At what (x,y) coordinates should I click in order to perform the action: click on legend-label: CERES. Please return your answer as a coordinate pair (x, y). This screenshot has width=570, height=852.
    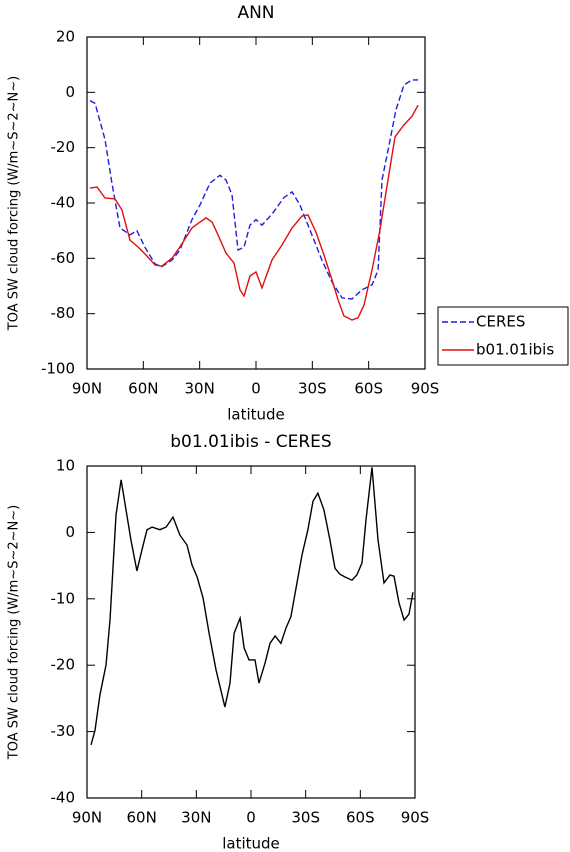
    Looking at the image, I should click on (500, 322).